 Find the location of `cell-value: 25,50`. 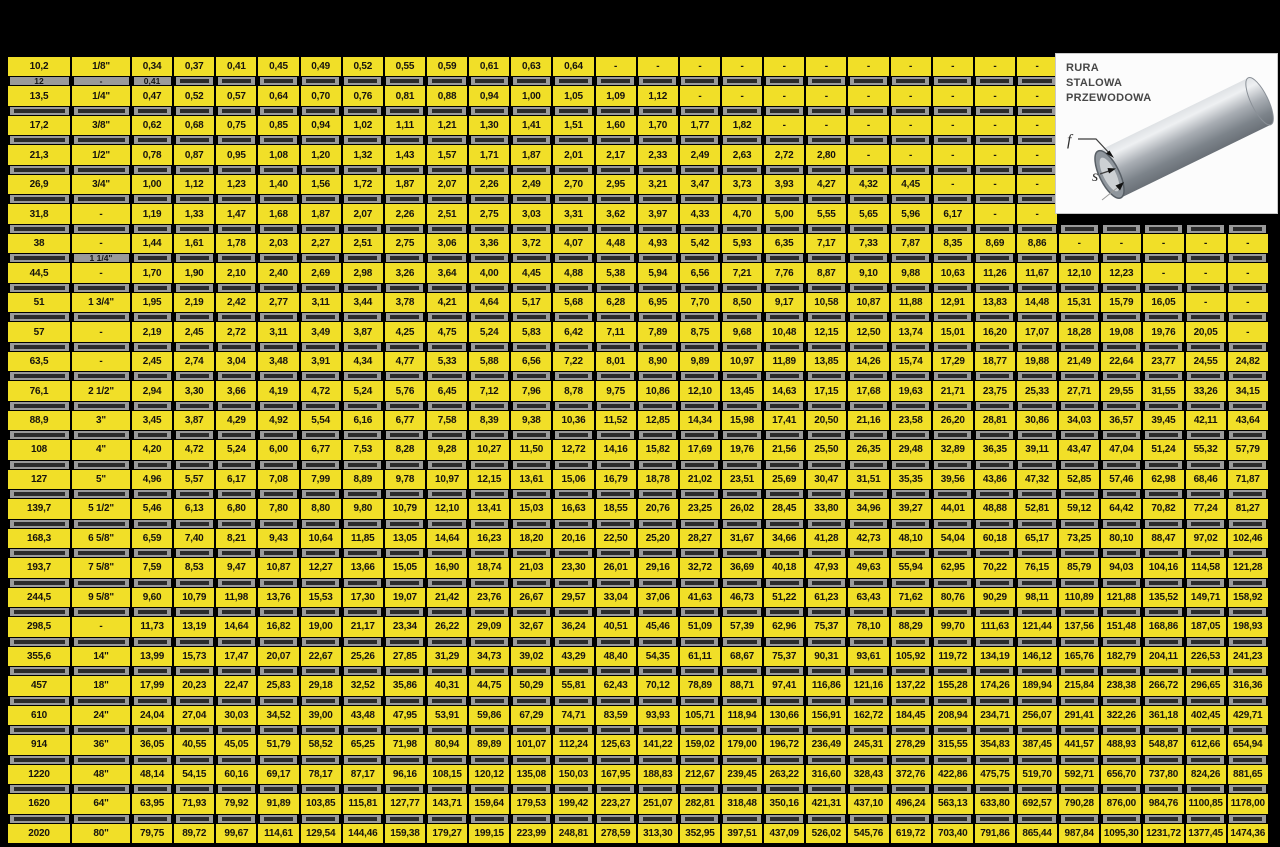

cell-value: 25,50 is located at coordinates (827, 450).